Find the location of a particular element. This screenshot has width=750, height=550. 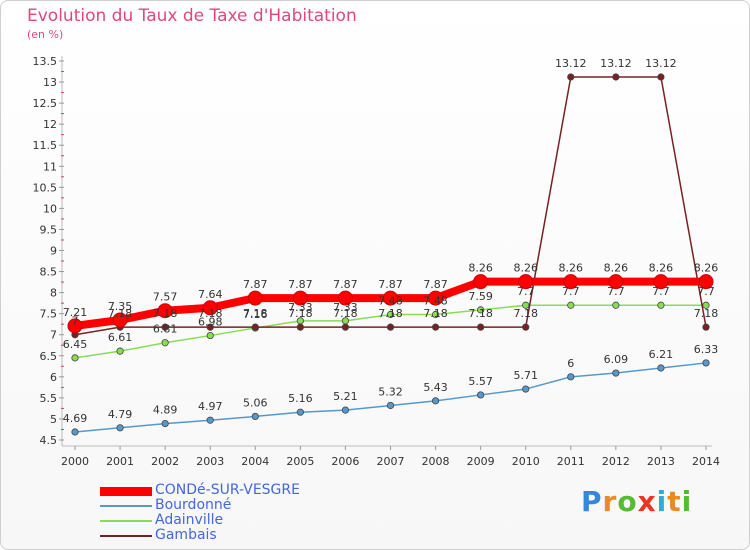

x-tick-label: 2010 is located at coordinates (526, 461).